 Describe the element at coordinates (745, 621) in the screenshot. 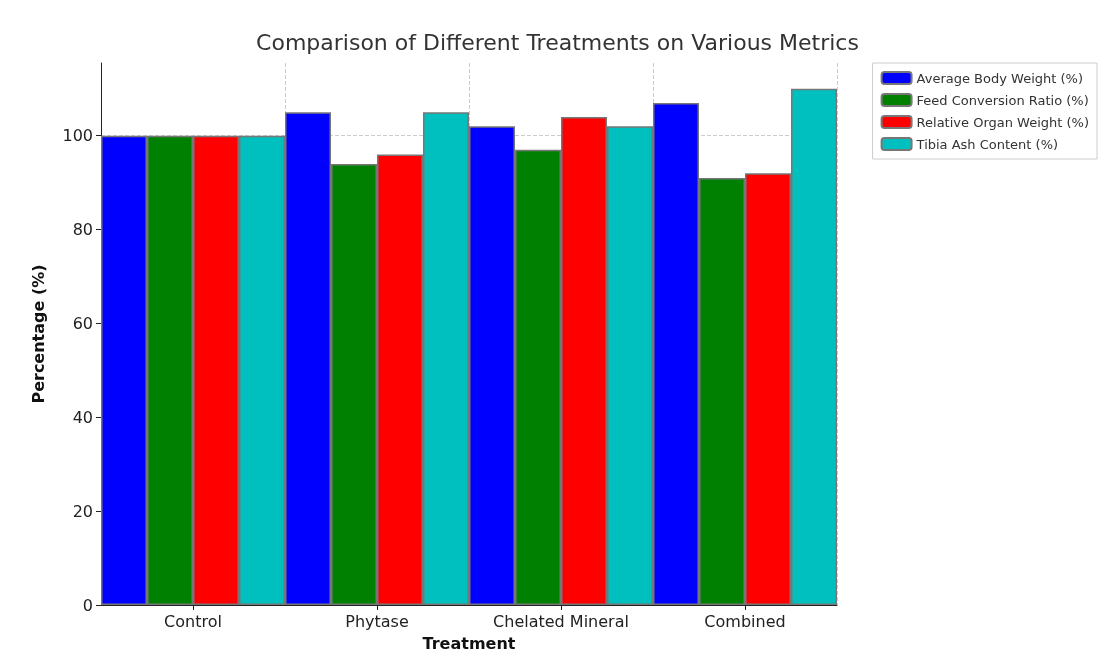

I see `x-tick-label: Combined` at that location.